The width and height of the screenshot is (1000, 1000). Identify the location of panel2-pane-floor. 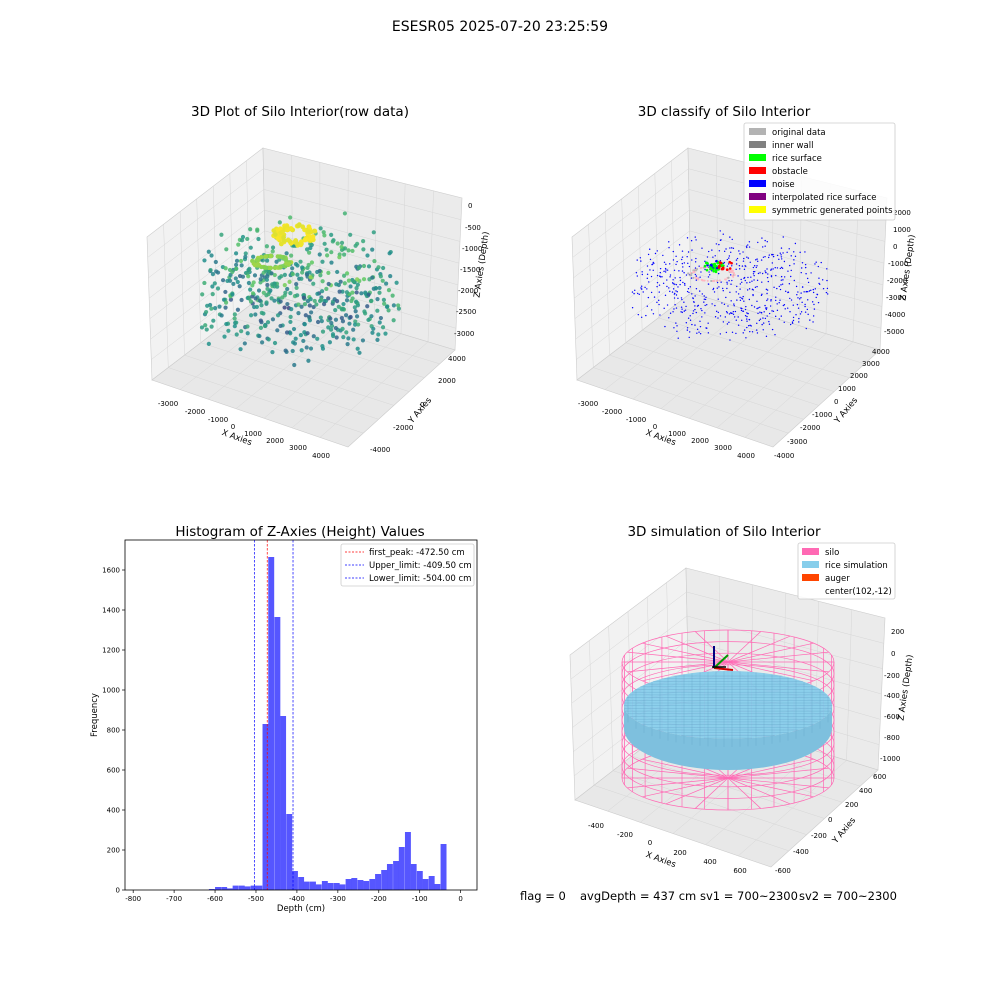
(728, 370).